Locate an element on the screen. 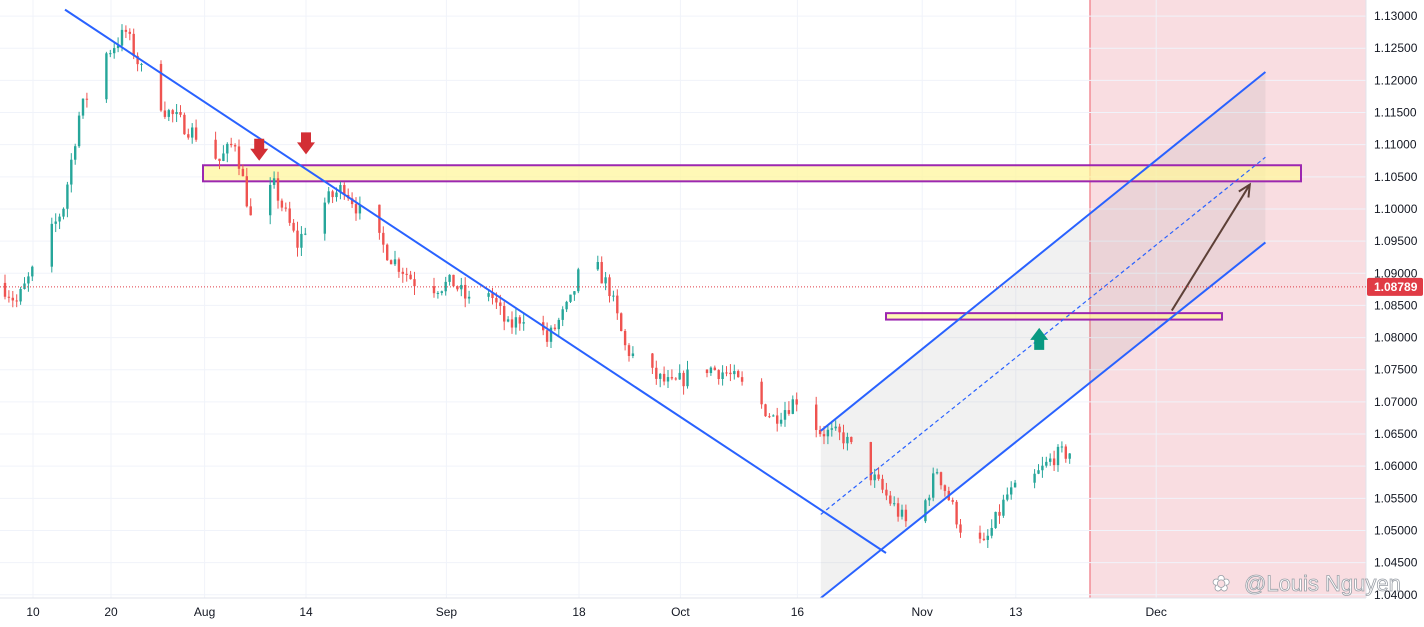  price-axis is located at coordinates (1395, 311).